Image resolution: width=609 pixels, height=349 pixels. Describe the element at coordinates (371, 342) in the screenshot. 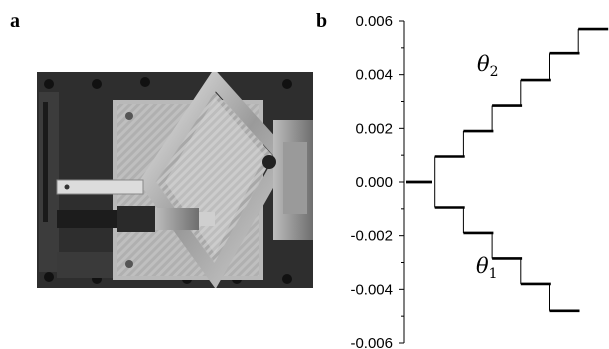

I see `y-tick-label: -0.006` at that location.